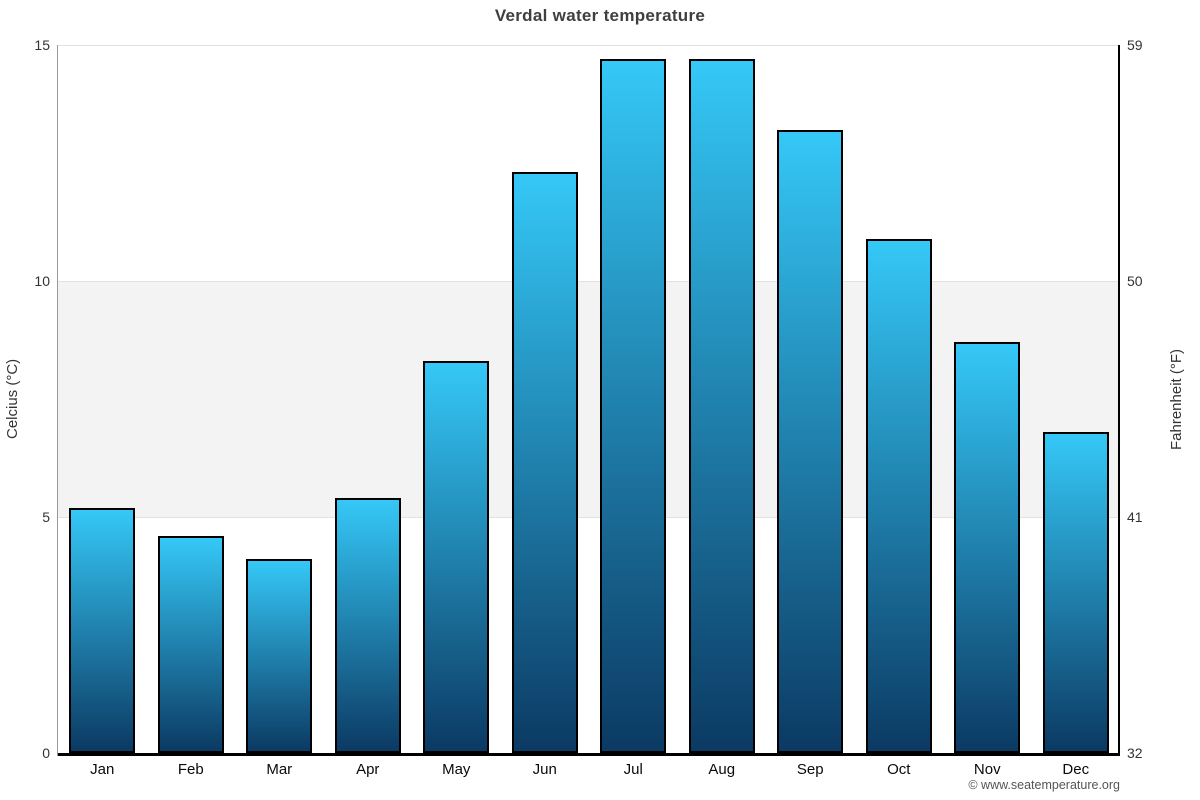 Image resolution: width=1200 pixels, height=800 pixels. What do you see at coordinates (1176, 399) in the screenshot?
I see `fahrenheit-axis-title: Fahrenheit (°F)` at bounding box center [1176, 399].